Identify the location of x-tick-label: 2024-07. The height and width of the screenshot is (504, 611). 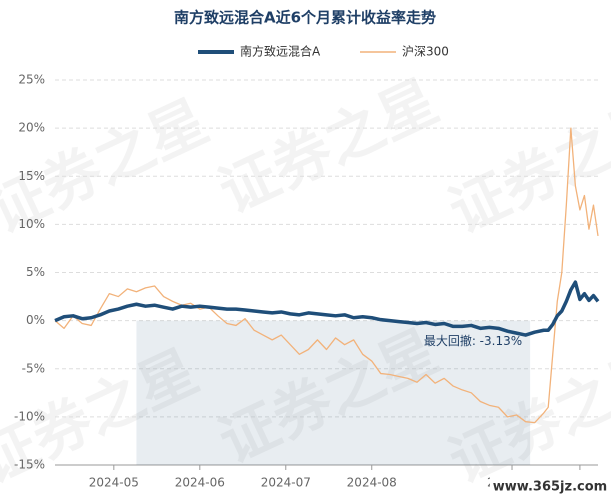
(286, 483).